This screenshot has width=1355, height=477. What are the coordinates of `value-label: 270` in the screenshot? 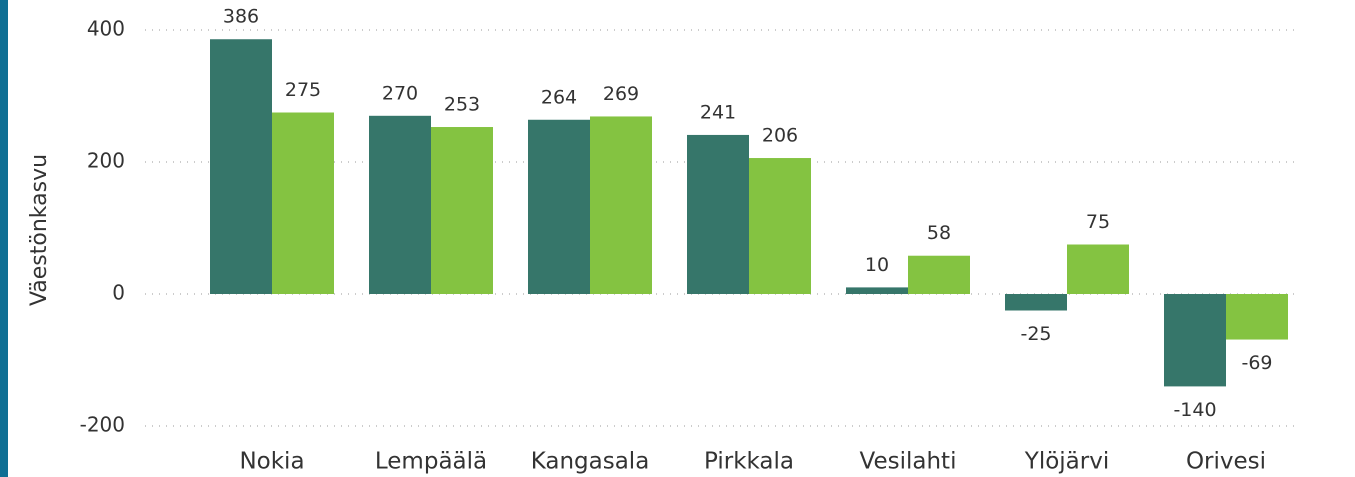 It's located at (400, 93).